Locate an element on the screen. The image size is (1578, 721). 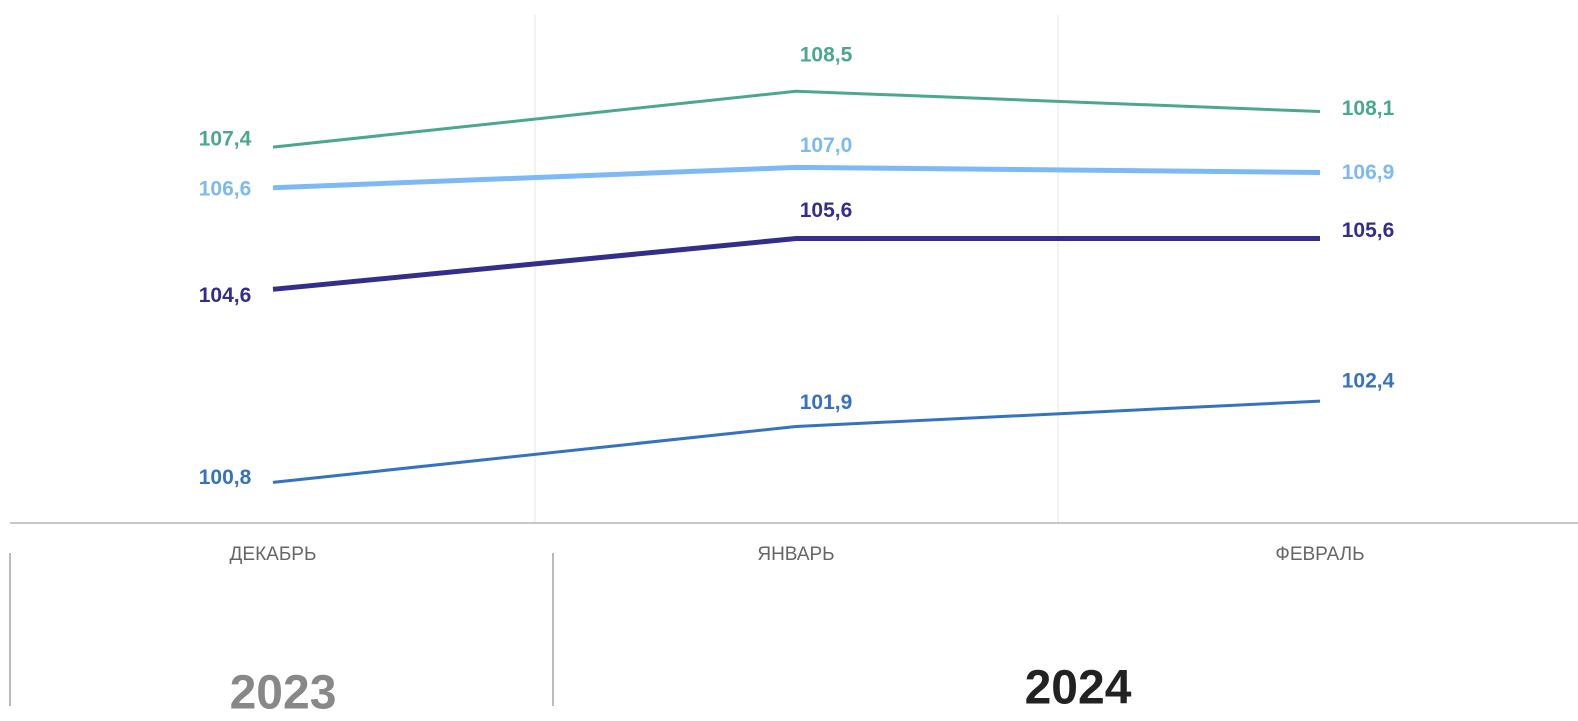
value-label: 100,8 is located at coordinates (225, 477).